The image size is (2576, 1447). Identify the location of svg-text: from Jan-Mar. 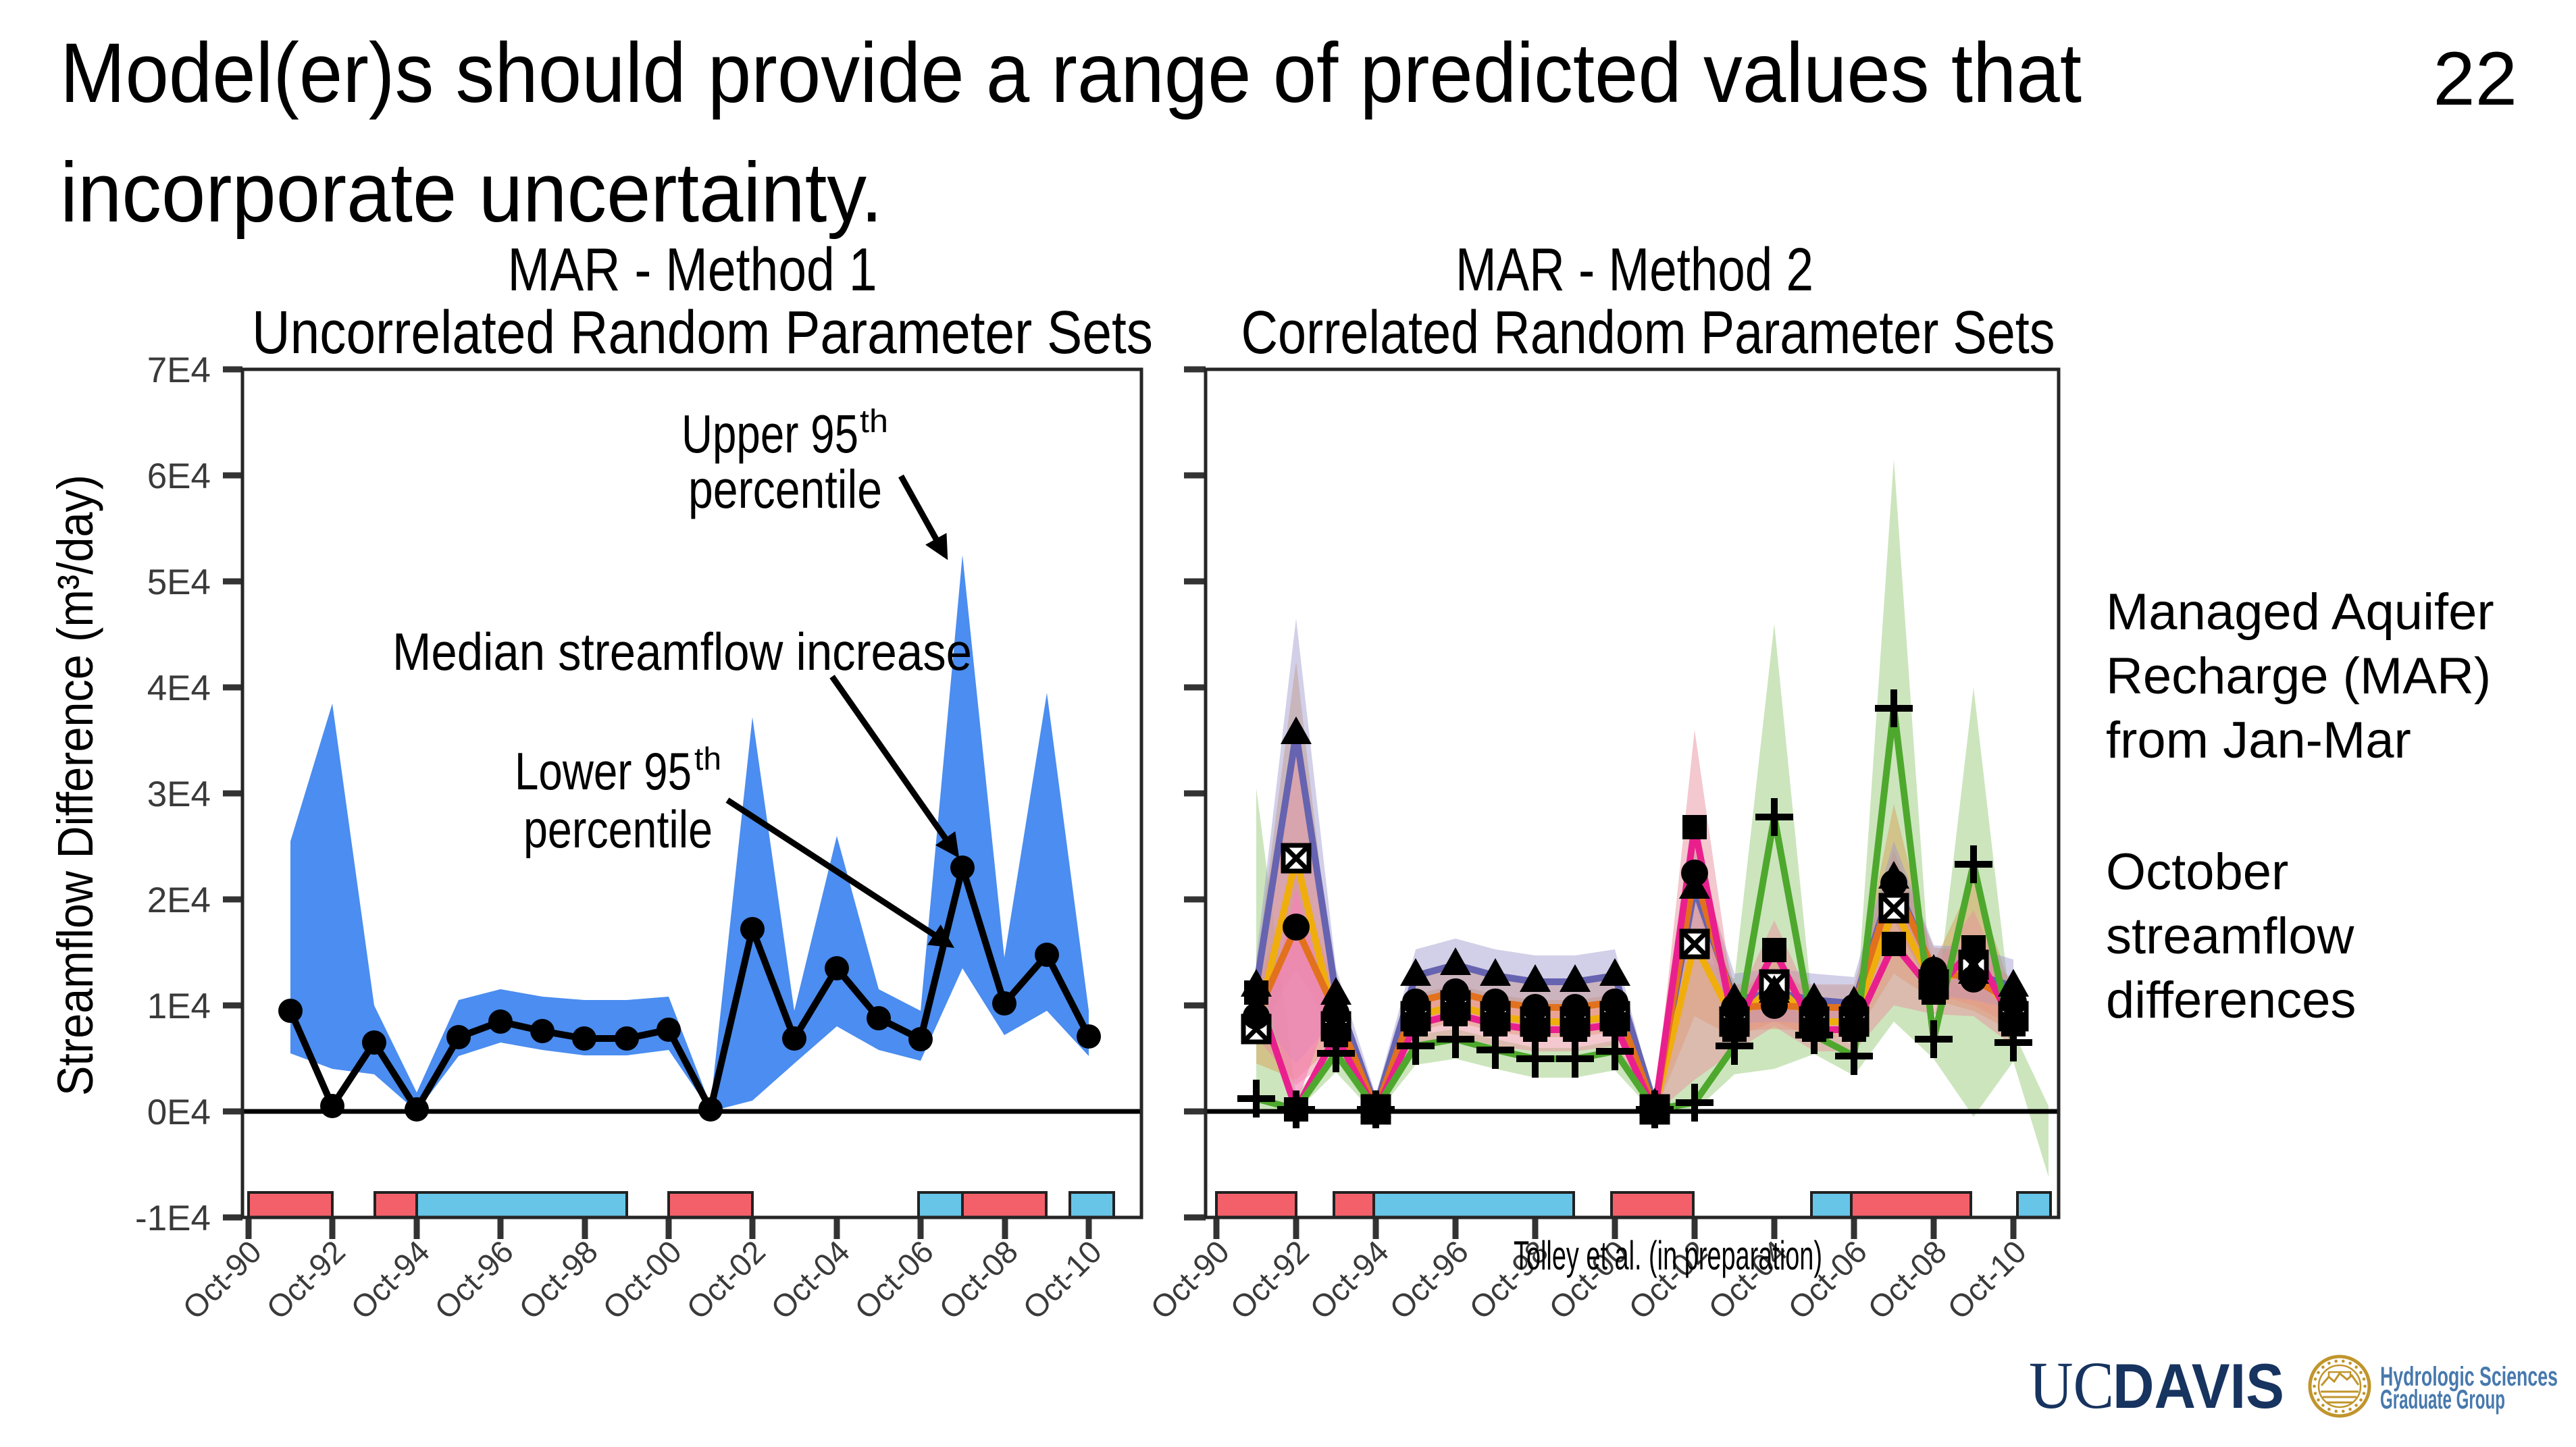
(2258, 741).